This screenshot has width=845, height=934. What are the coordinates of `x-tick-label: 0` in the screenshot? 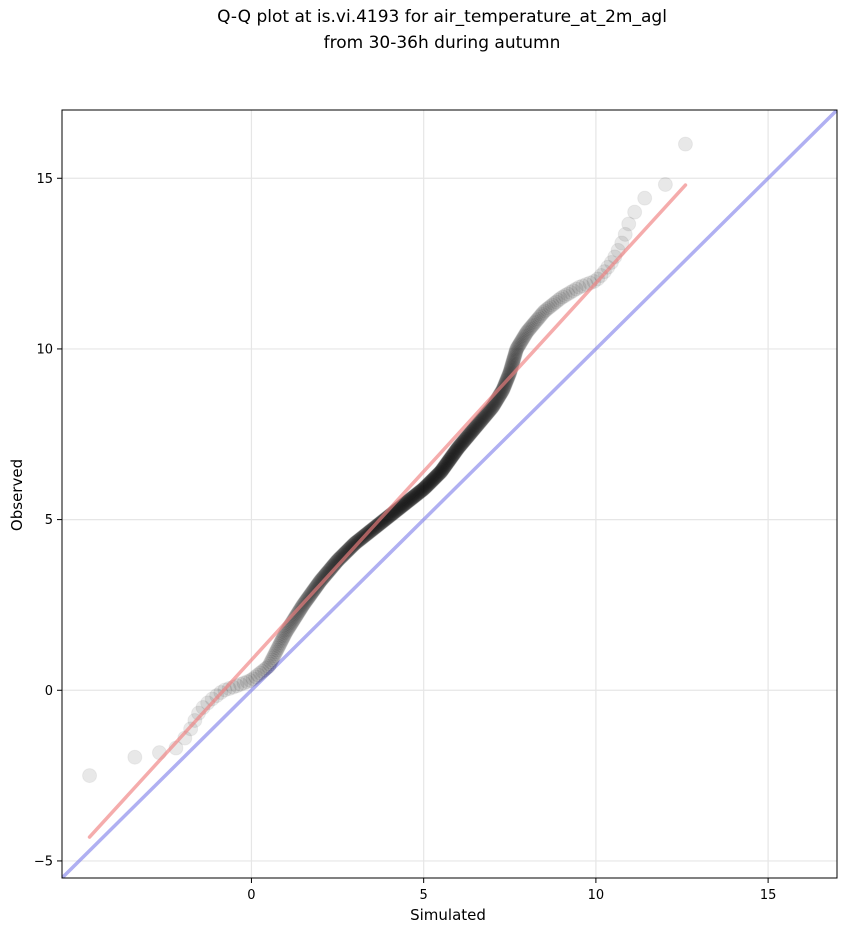 It's located at (251, 895).